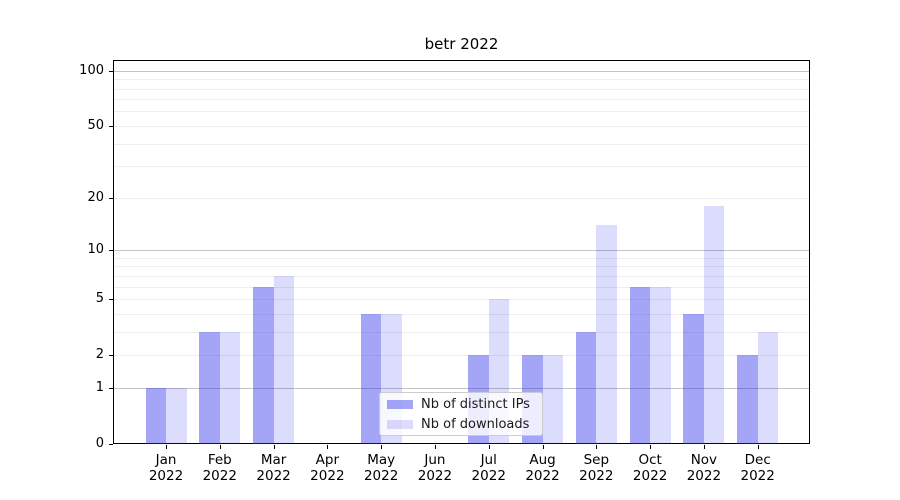 This screenshot has width=900, height=500. Describe the element at coordinates (596, 468) in the screenshot. I see `x-tick-label: Sep 2022` at that location.